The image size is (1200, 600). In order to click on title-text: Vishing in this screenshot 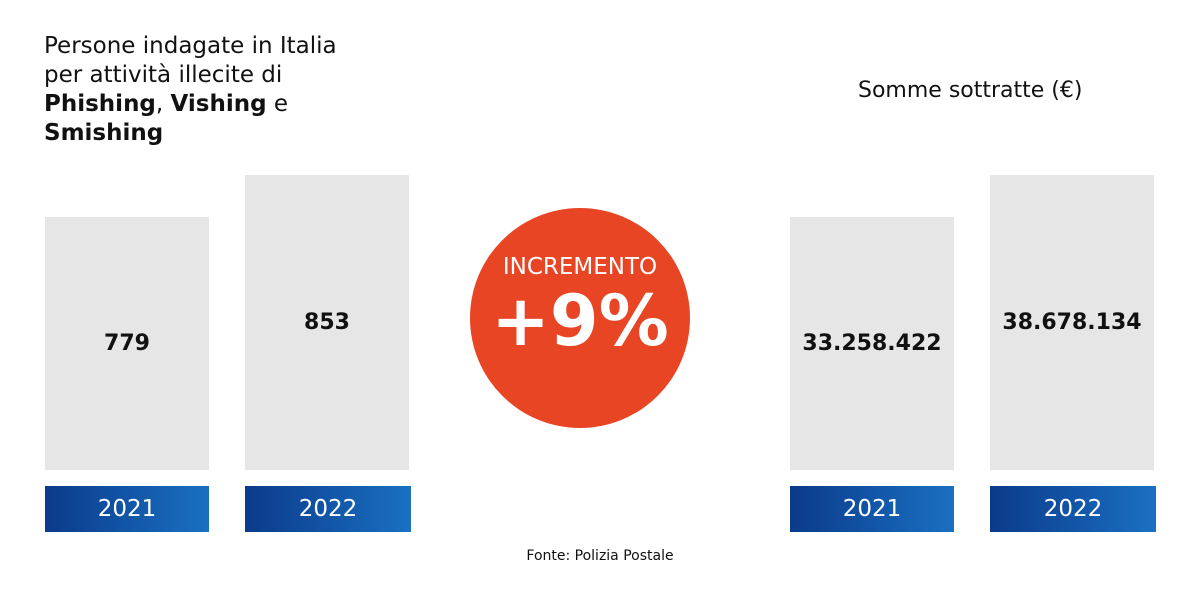, I will do `click(218, 104)`.